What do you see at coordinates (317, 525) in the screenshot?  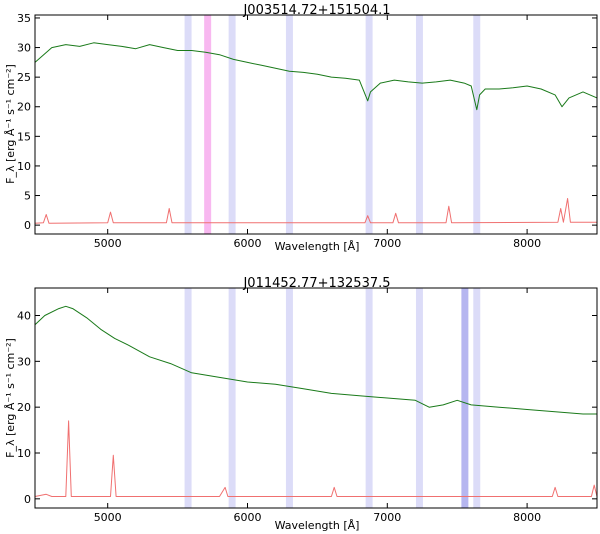 I see `bottom-panel-xlabel: Wavelength [Å]` at bounding box center [317, 525].